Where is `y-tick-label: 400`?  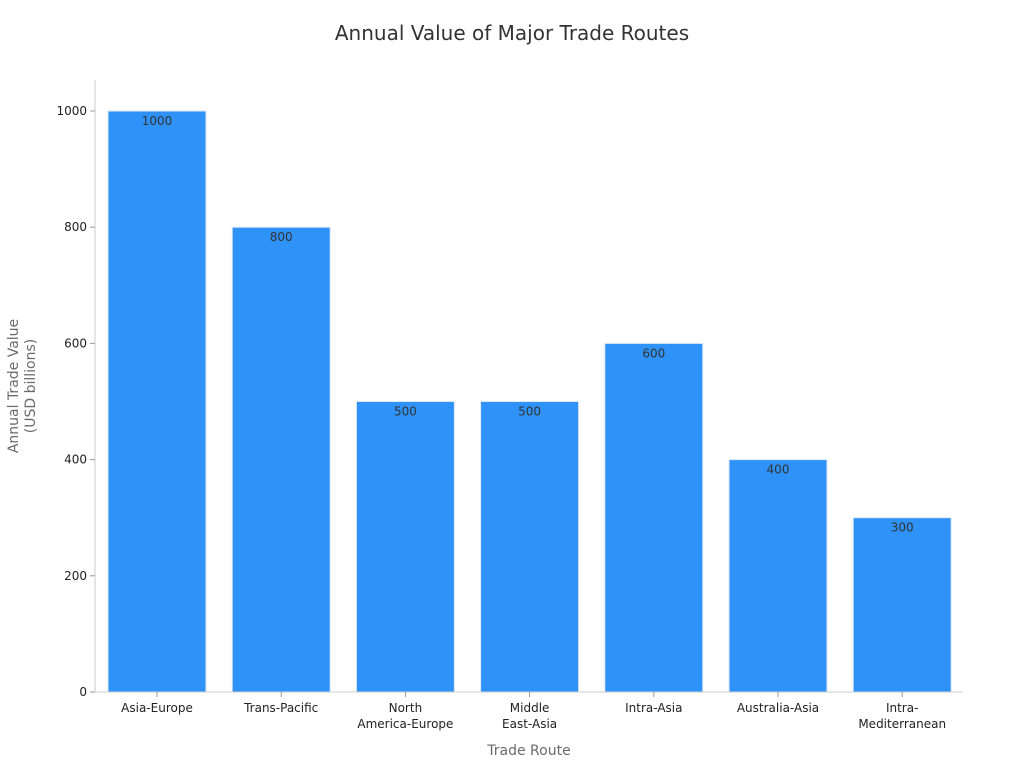
y-tick-label: 400 is located at coordinates (75, 460).